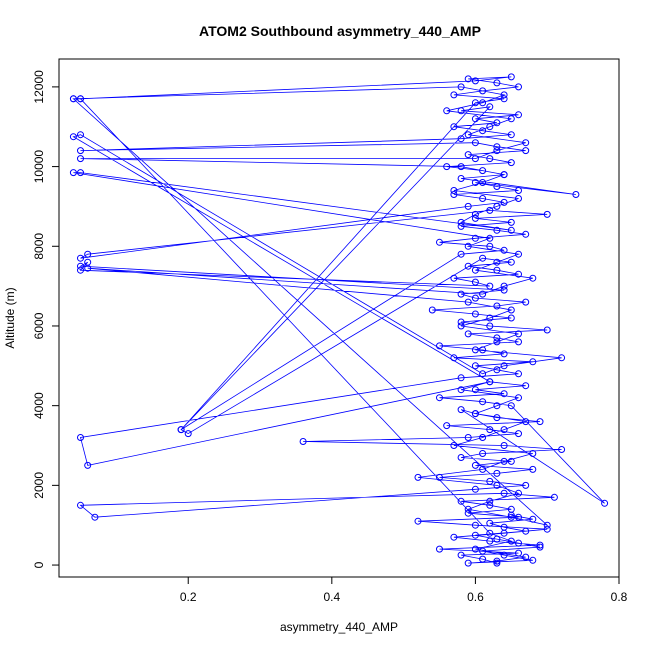 This screenshot has height=650, width=650. I want to click on y-tick-label: 8000, so click(39, 246).